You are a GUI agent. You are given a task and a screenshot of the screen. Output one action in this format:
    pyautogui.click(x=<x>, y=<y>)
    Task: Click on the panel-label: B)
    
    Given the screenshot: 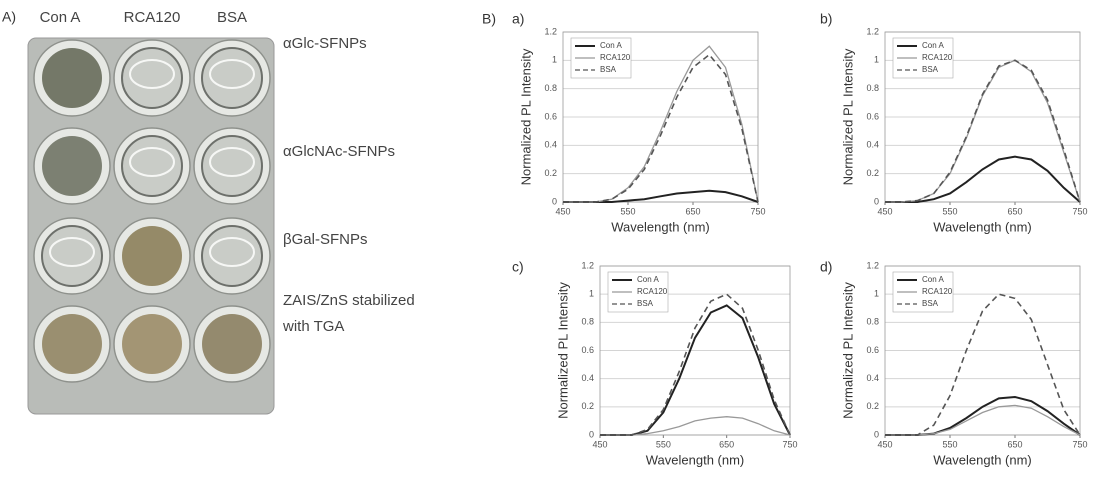 What is the action you would take?
    pyautogui.click(x=489, y=19)
    